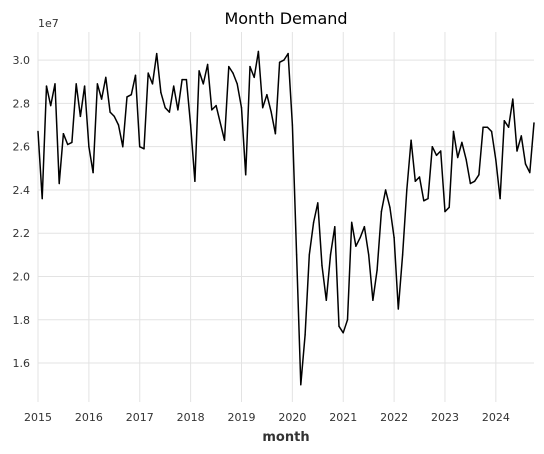 This screenshot has width=544, height=454. I want to click on x-tick-label: 2023, so click(445, 417).